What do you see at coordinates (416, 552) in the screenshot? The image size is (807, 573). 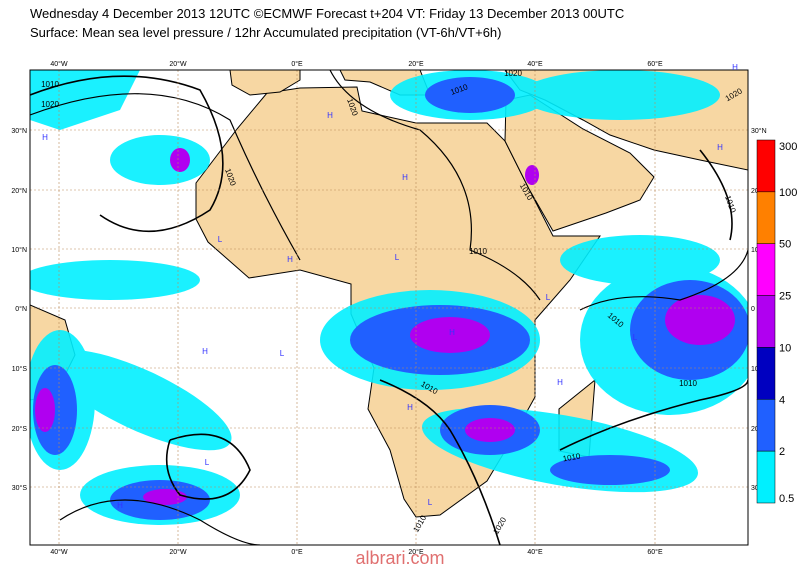 I see `lon-label-bottom: 20°E` at bounding box center [416, 552].